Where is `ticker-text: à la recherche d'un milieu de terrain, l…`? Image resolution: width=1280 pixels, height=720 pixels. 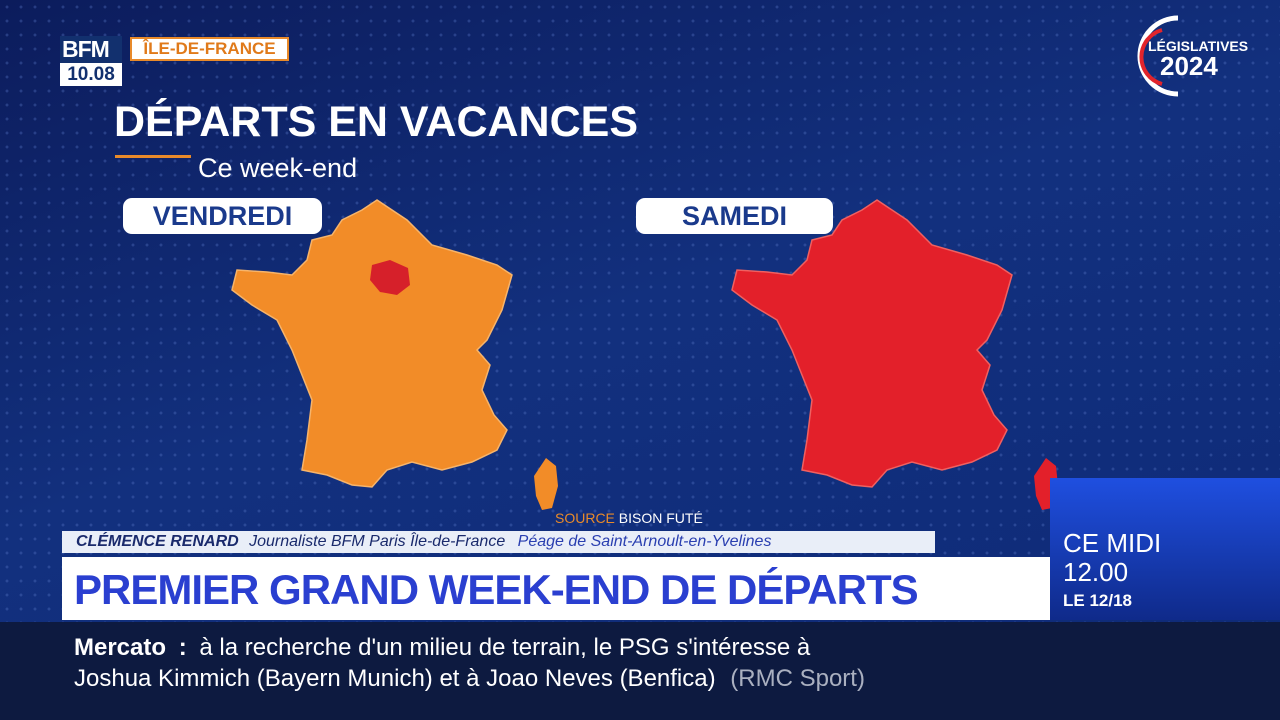
ticker-text: à la recherche d'un milieu de terrain, l… is located at coordinates (505, 647).